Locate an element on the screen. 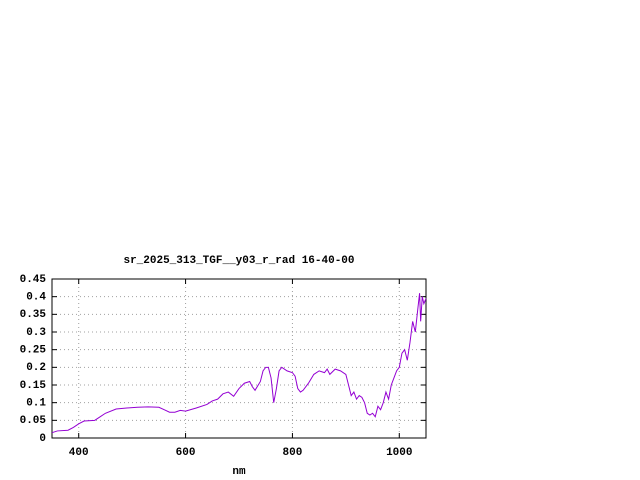 This screenshot has height=480, width=640. y-tick-label: 0.05 is located at coordinates (33, 421).